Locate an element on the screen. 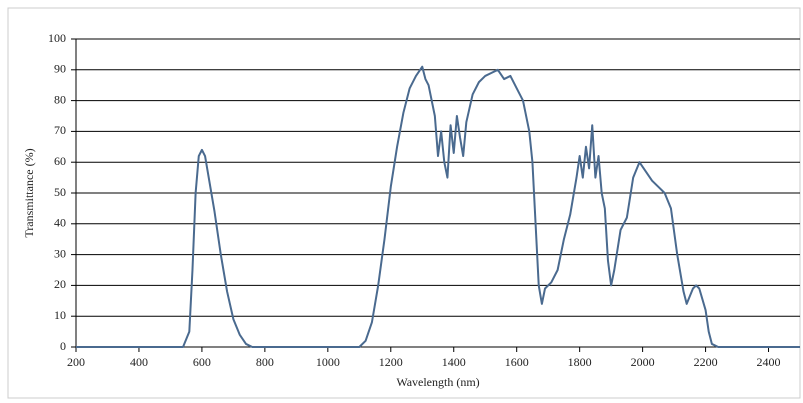 This screenshot has height=403, width=803. y-tick-label: 40 is located at coordinates (60, 223).